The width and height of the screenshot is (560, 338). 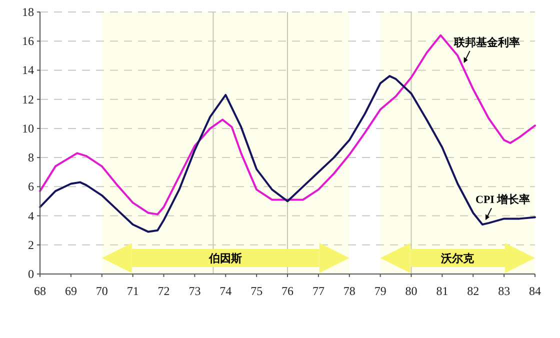 I want to click on y-tick-label: 0, so click(x=31, y=274).